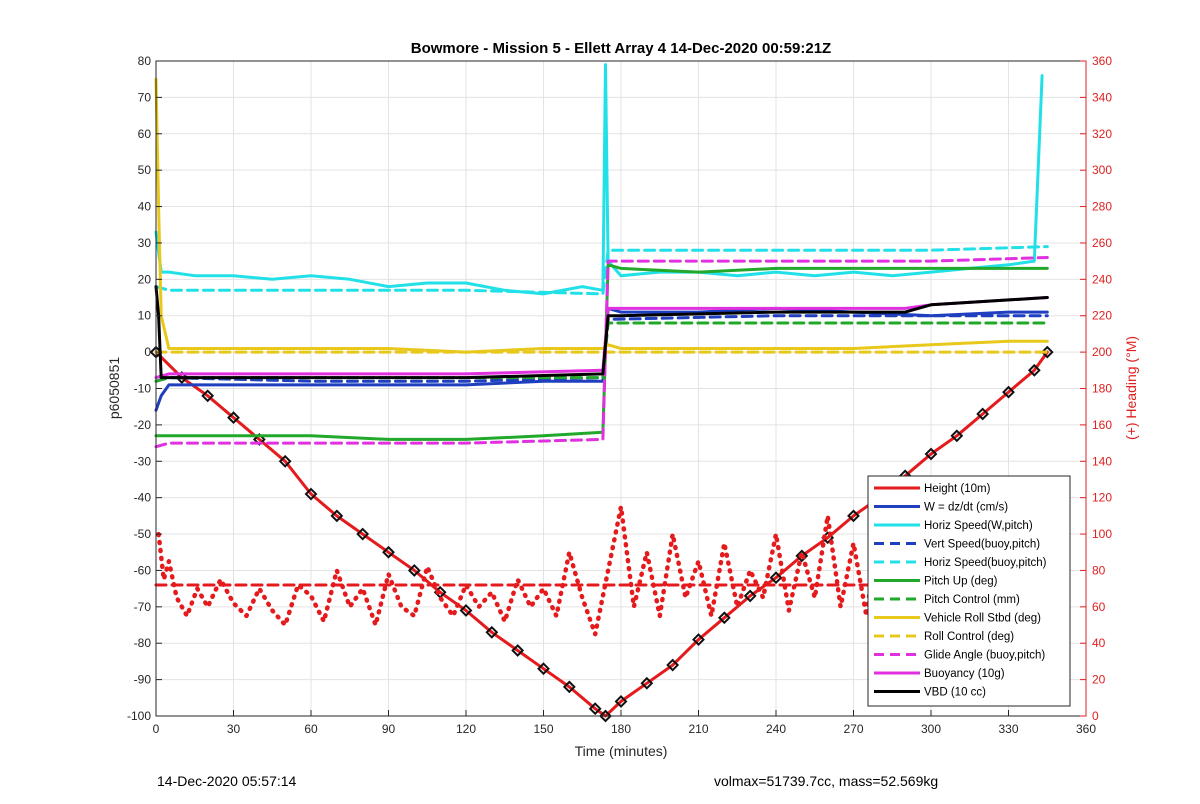  What do you see at coordinates (143, 461) in the screenshot?
I see `y-tick-label: -30` at bounding box center [143, 461].